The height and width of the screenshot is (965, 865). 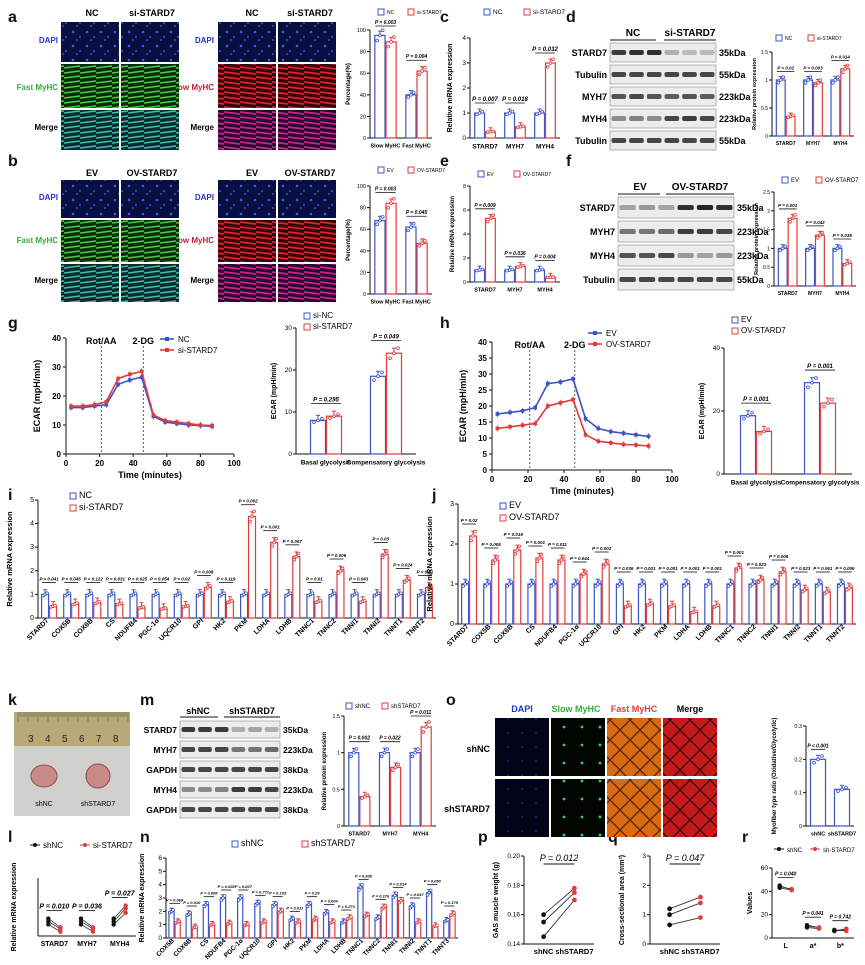 What do you see at coordinates (591, 141) in the screenshot?
I see `blot-label-d-4: Tubulin` at bounding box center [591, 141].